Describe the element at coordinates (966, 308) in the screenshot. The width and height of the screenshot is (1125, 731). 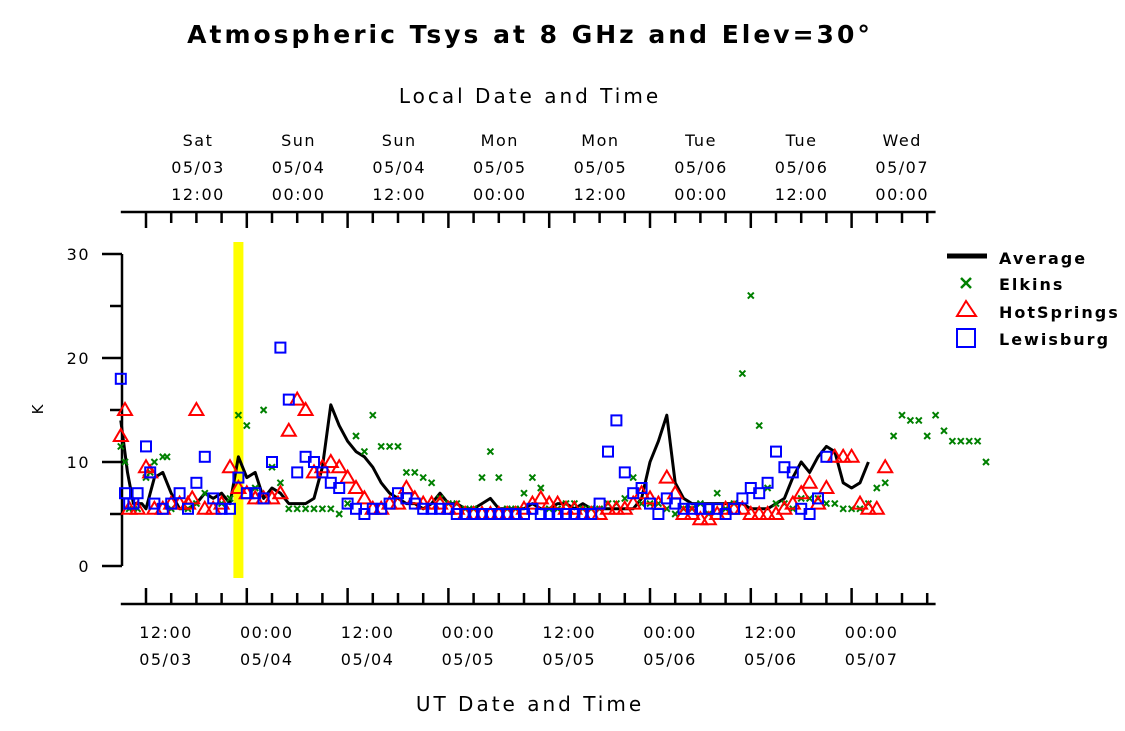
I see `legend-hotsprings-swatch` at that location.